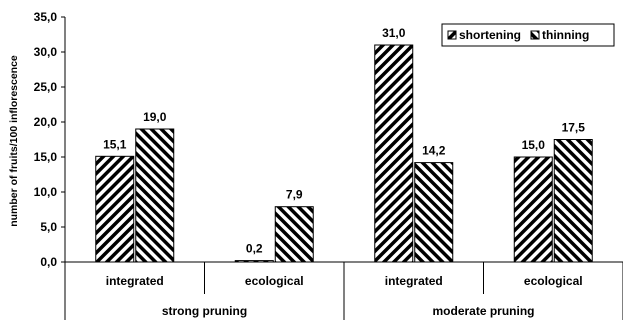  Describe the element at coordinates (535, 35) in the screenshot. I see `legend-swatch-thinning` at that location.